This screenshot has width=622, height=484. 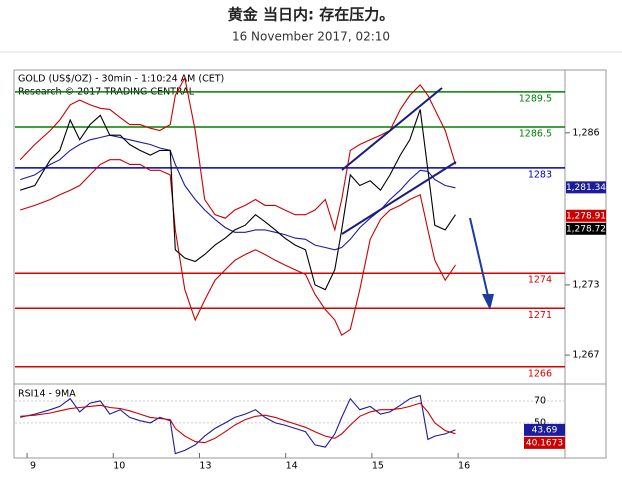 I want to click on forecast-arrow, so click(x=479, y=257).